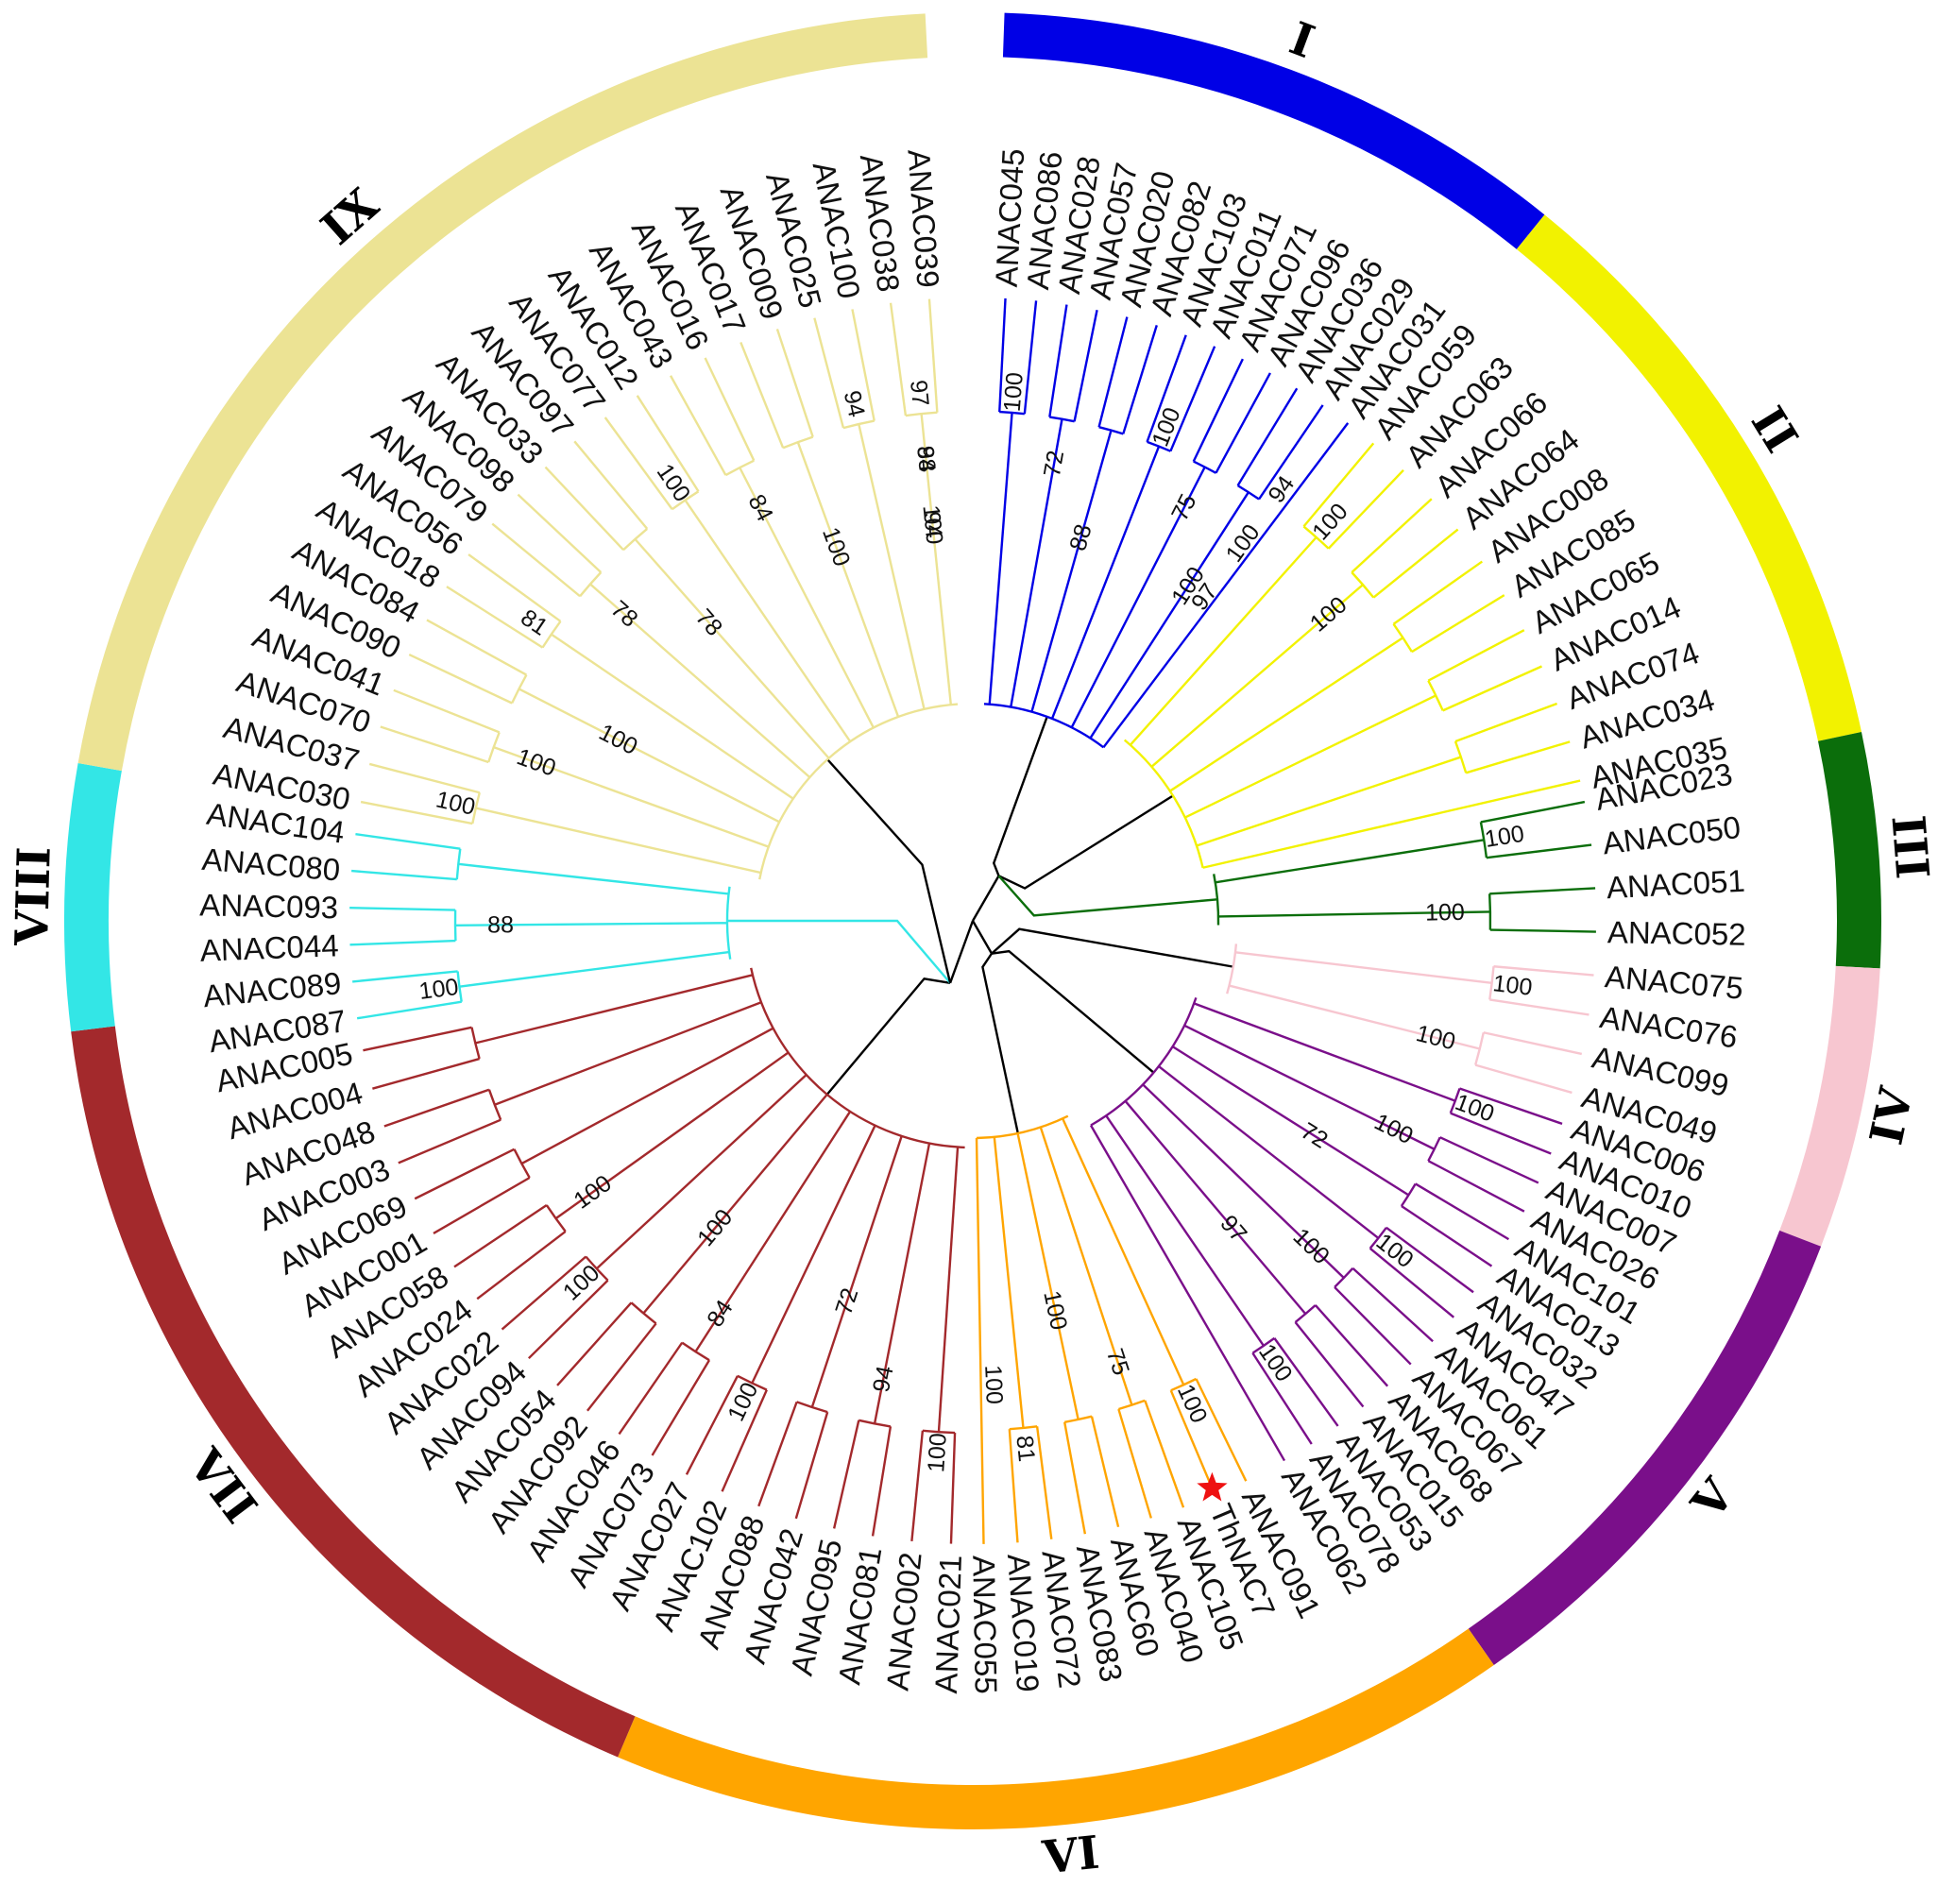  Describe the element at coordinates (1909, 847) in the screenshot. I see `clade-label: III` at that location.